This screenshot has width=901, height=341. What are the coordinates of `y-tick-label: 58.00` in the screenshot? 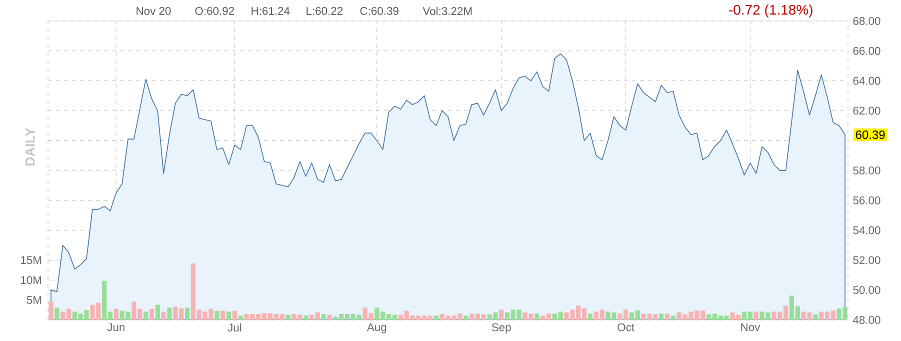 It's located at (866, 170).